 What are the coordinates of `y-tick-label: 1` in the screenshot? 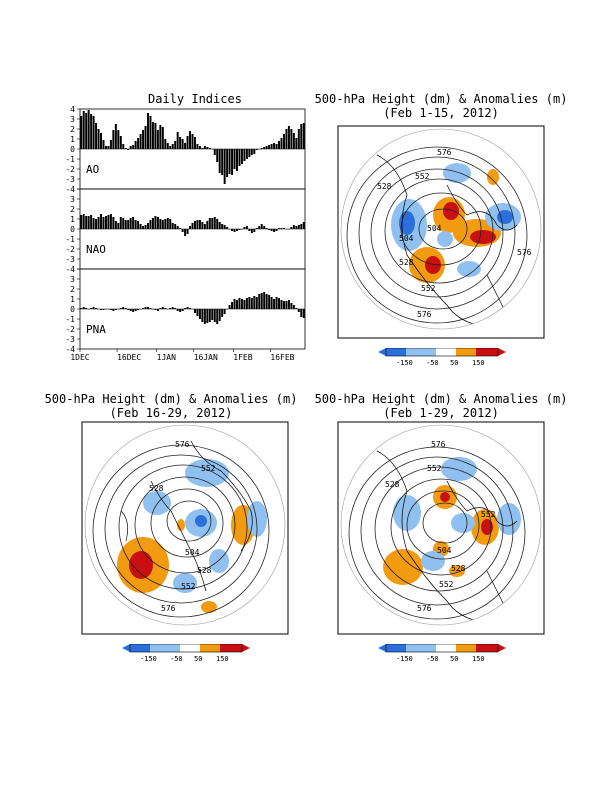 It's located at (72, 219).